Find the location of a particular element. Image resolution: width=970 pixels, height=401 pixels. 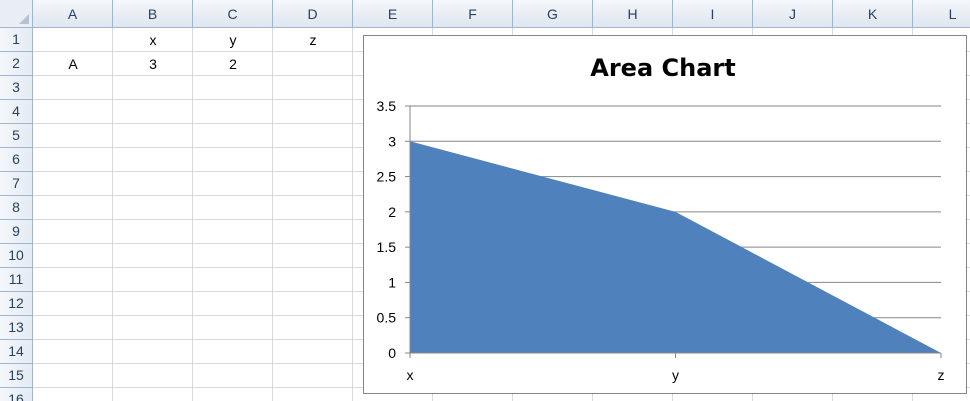

y-tick-label: 2 is located at coordinates (392, 212).